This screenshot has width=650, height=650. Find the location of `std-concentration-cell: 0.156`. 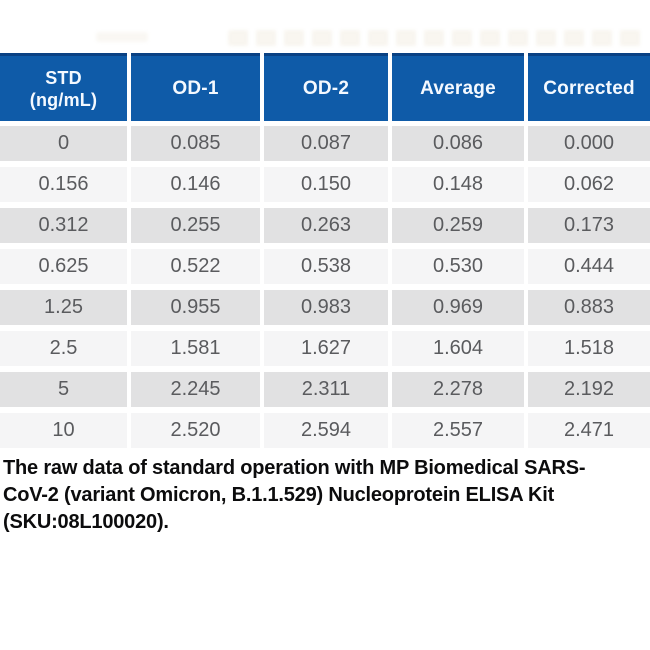

std-concentration-cell: 0.156 is located at coordinates (63, 184).